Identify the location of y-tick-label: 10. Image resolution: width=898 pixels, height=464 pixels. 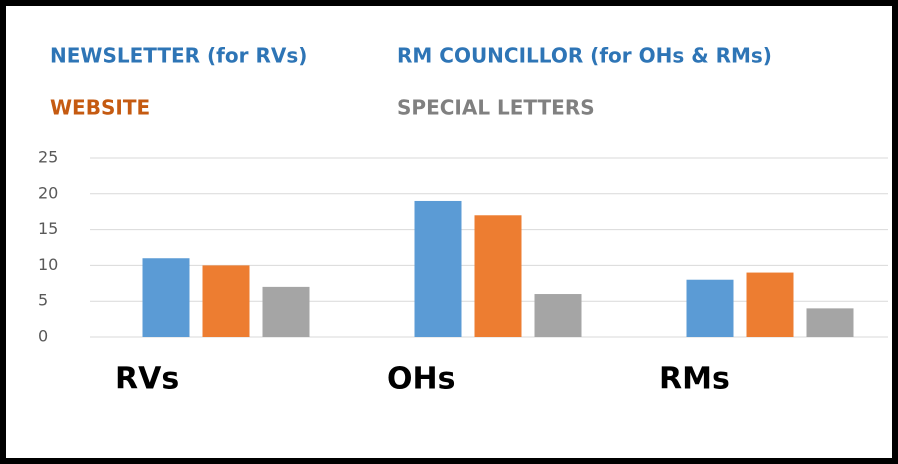
(48, 264).